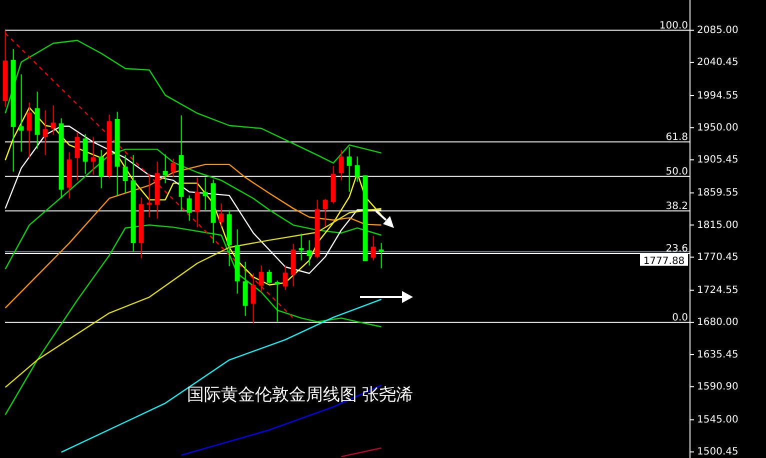 The width and height of the screenshot is (766, 458). What do you see at coordinates (673, 26) in the screenshot?
I see `annotation: 100.0` at bounding box center [673, 26].